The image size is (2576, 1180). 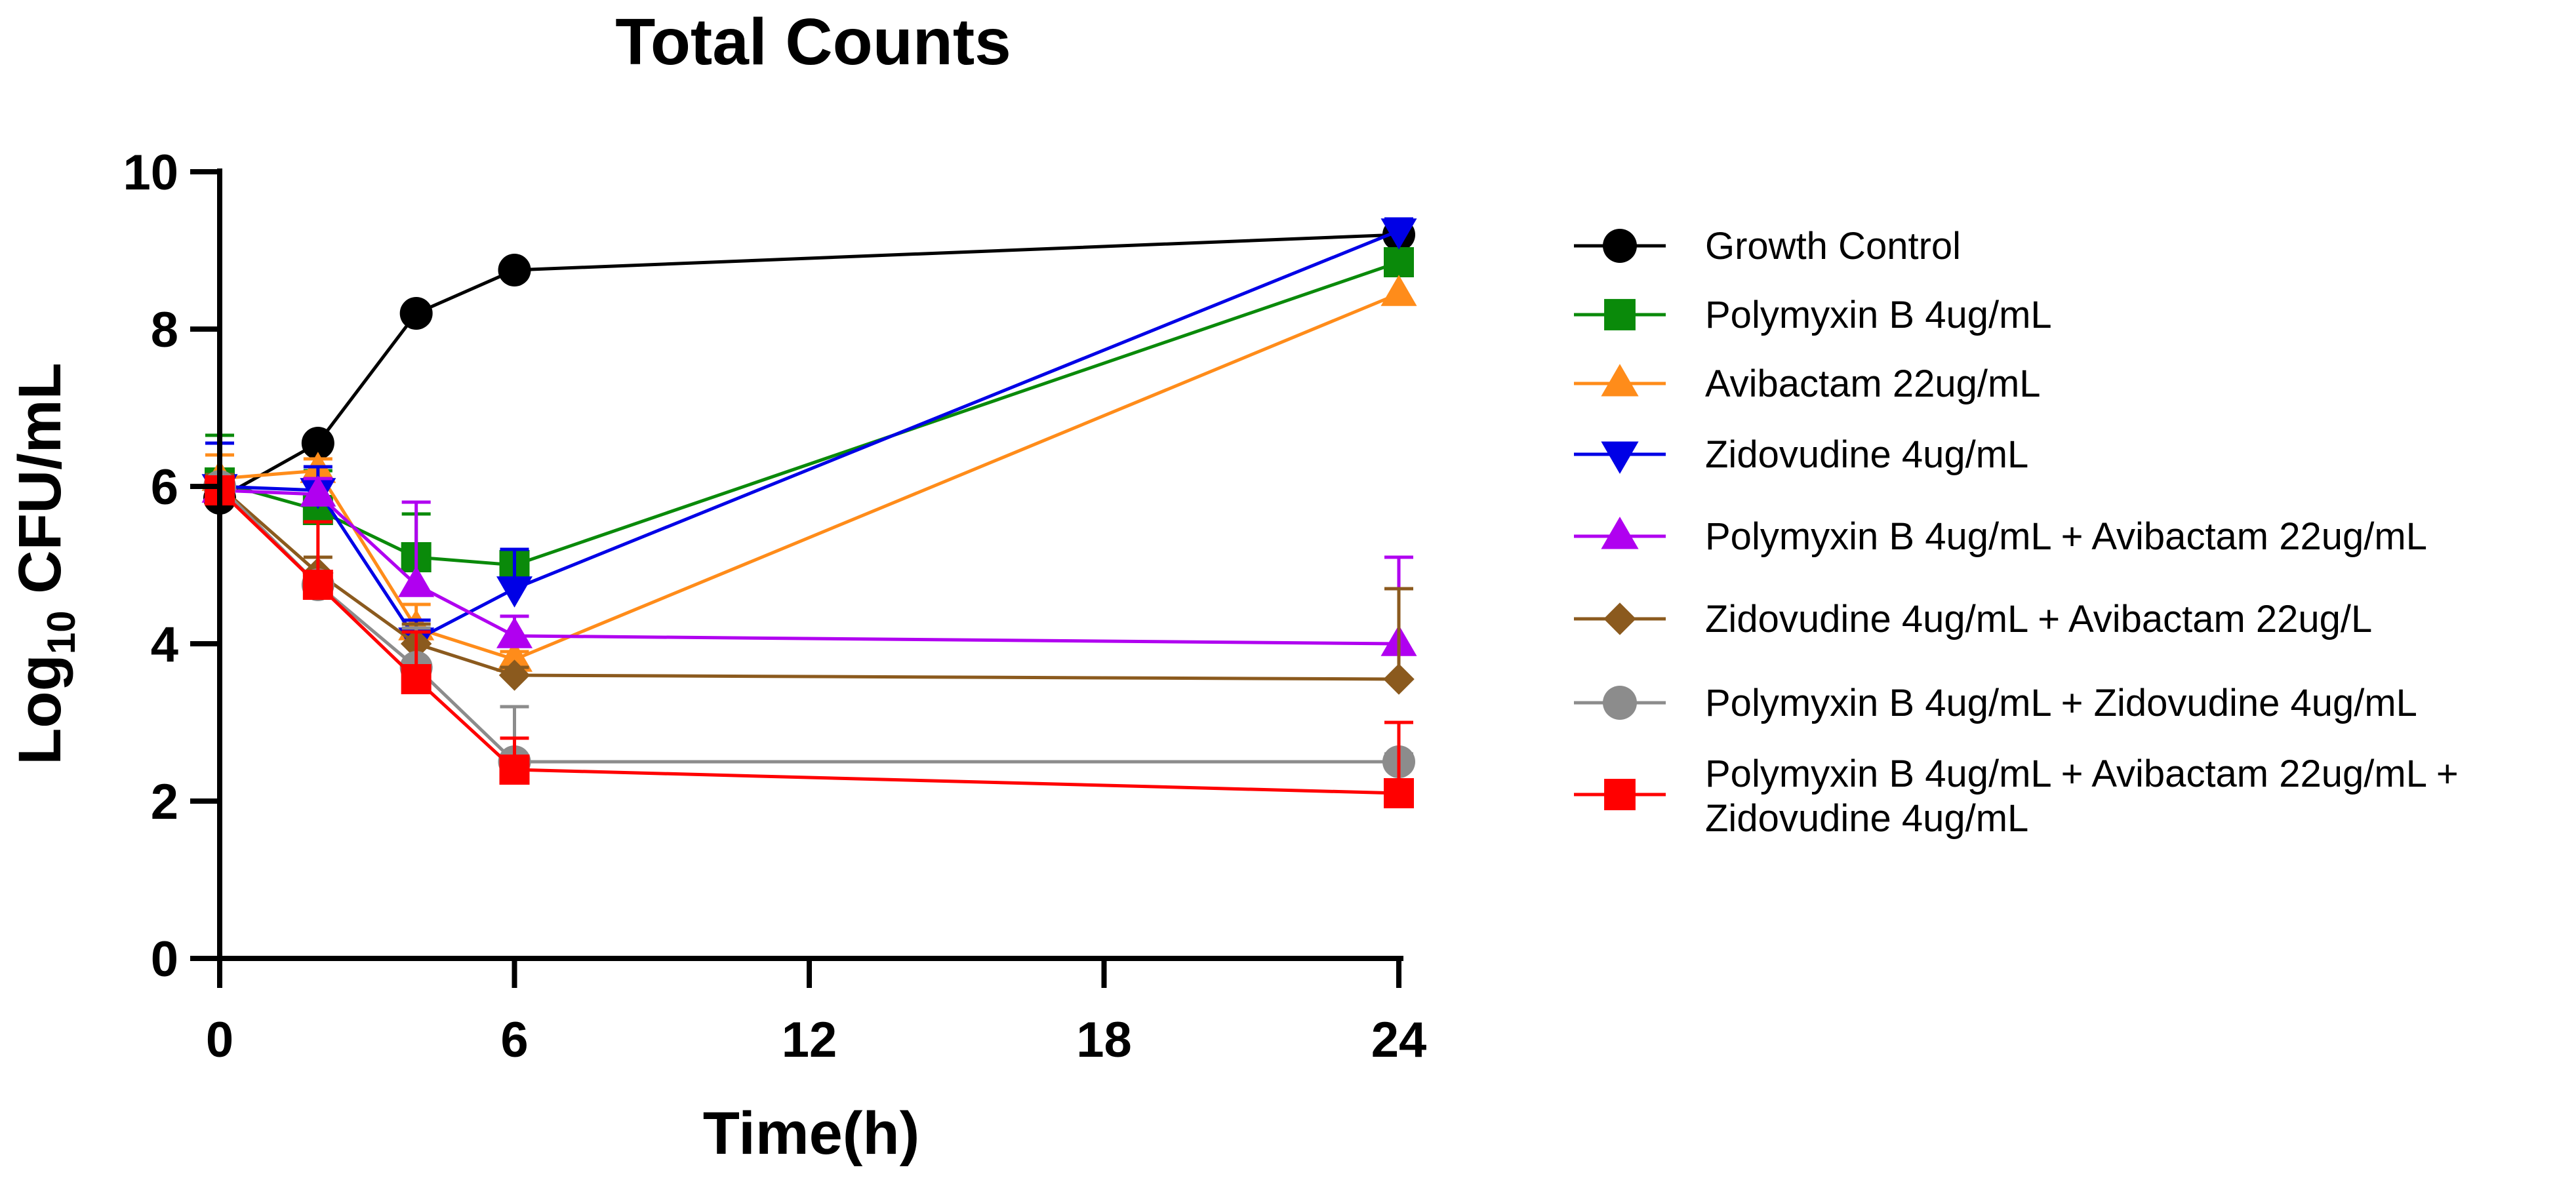 What do you see at coordinates (171, 566) in the screenshot?
I see `y-ticks: 0 2 4 6 8 10` at bounding box center [171, 566].